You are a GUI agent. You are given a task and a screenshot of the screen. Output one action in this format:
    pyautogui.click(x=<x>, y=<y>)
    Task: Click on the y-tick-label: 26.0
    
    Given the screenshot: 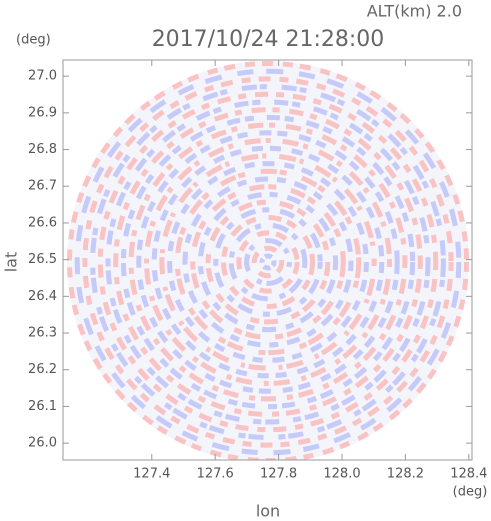 What is the action you would take?
    pyautogui.click(x=42, y=443)
    